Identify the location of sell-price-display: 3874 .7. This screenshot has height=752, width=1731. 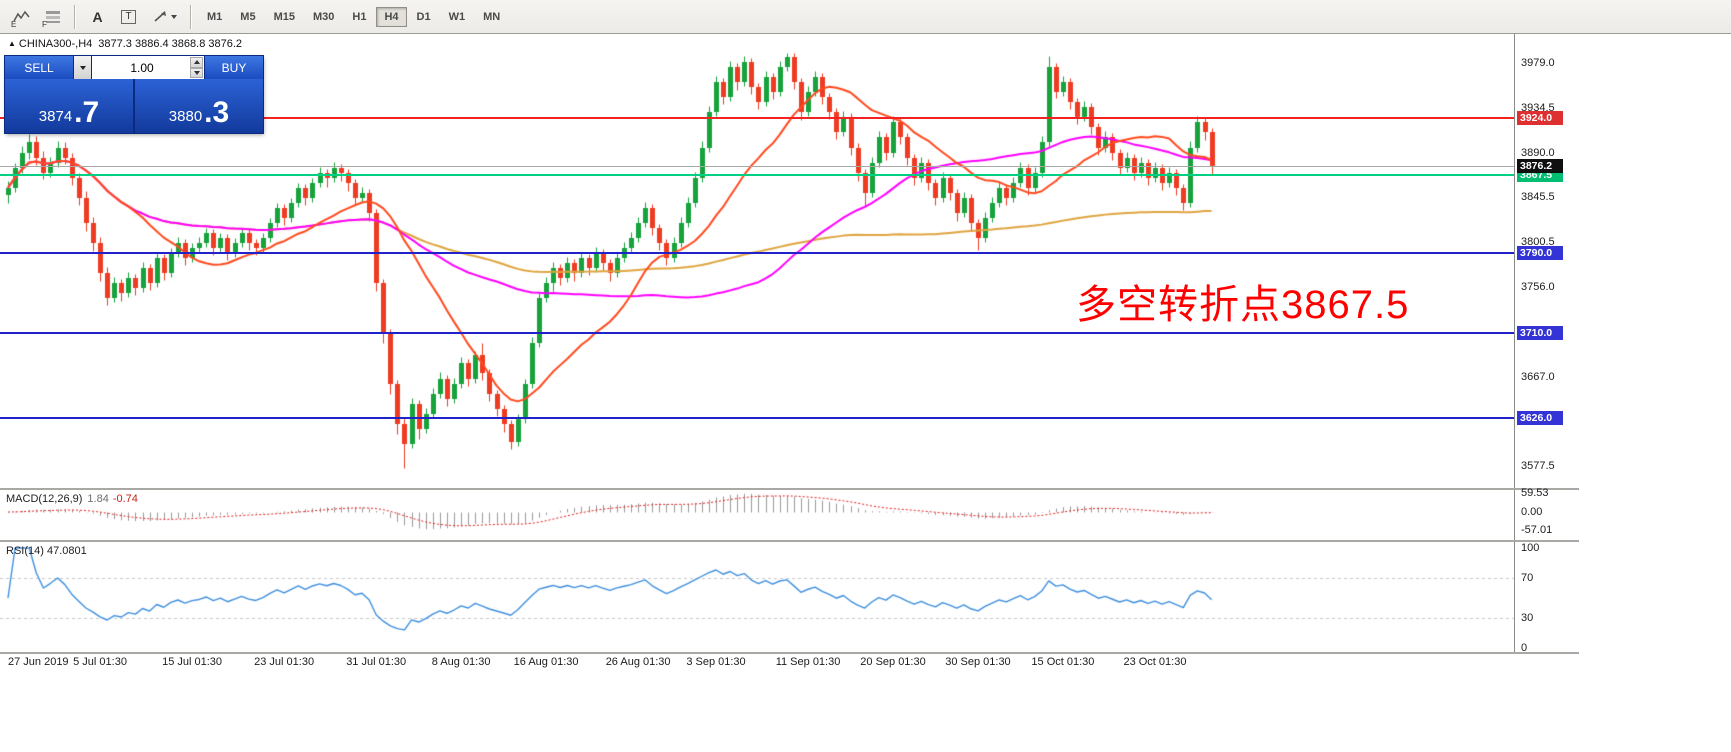
(70, 106).